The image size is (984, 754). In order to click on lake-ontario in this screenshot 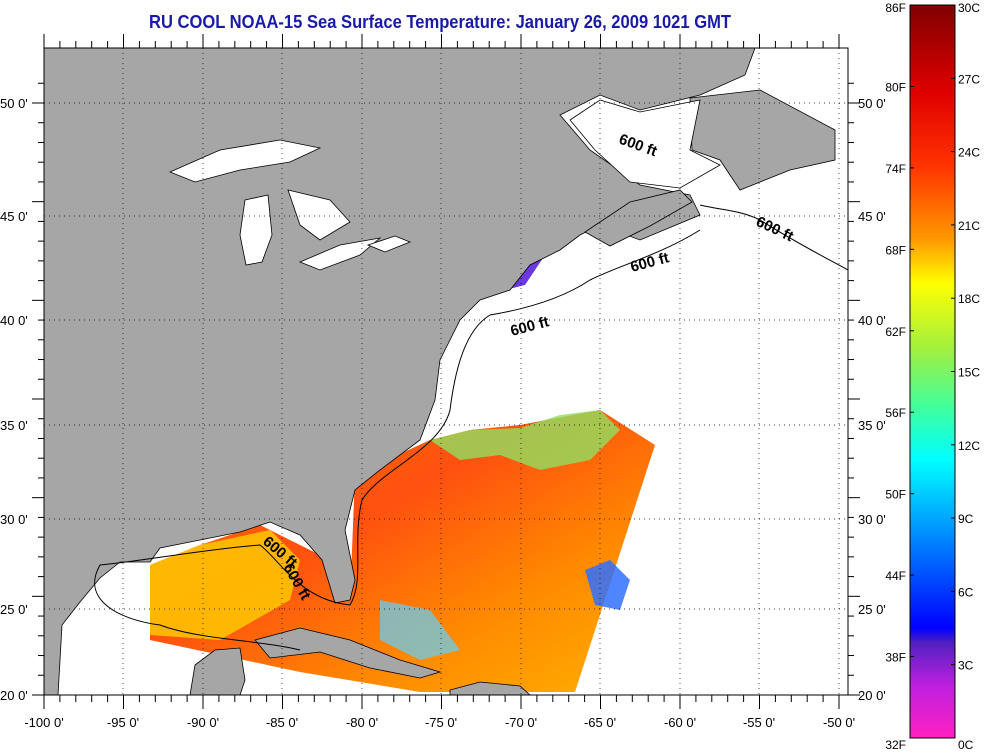, I will do `click(389, 244)`.